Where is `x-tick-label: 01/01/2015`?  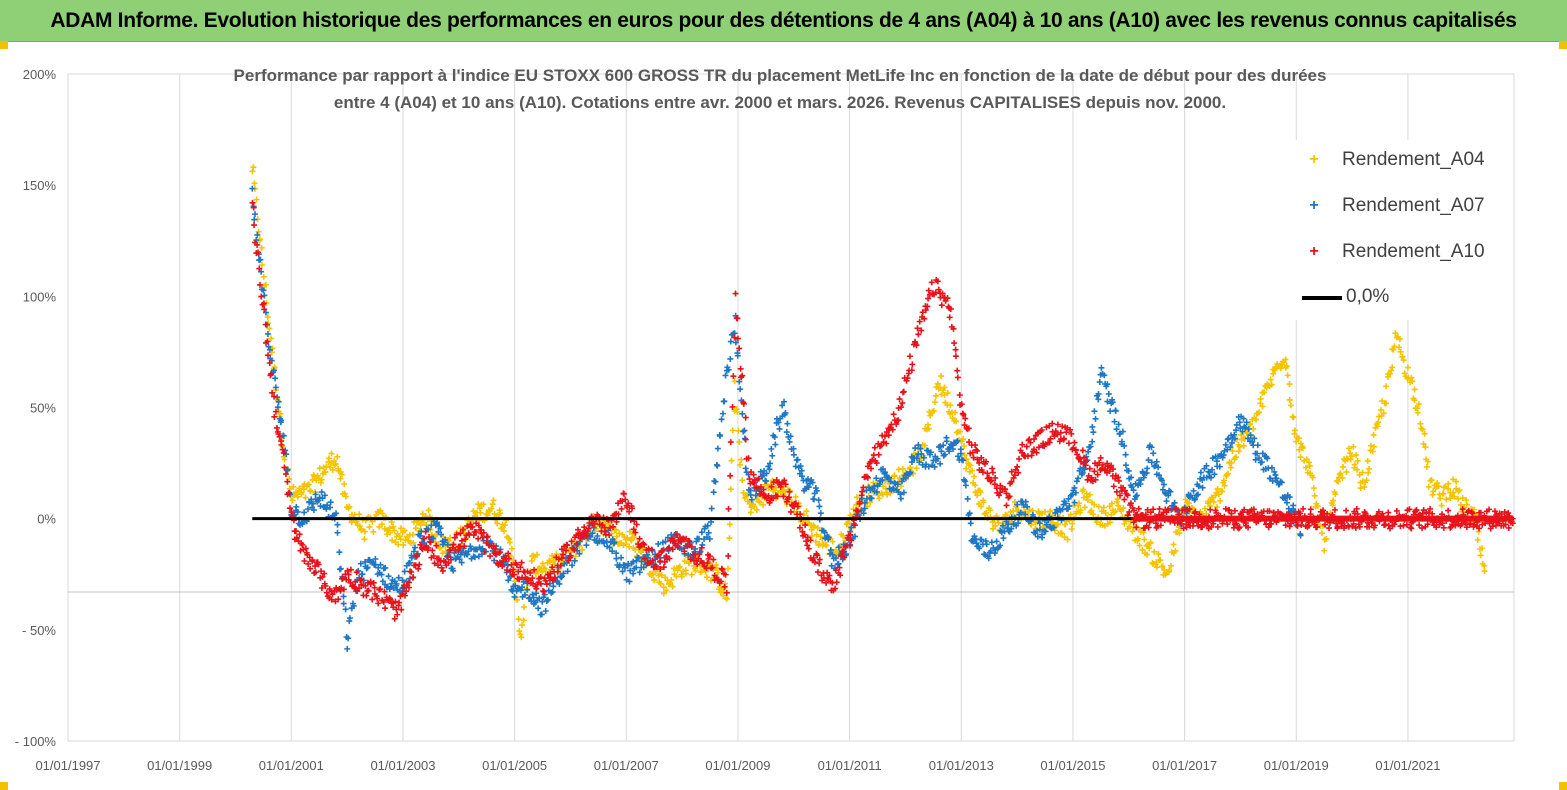
x-tick-label: 01/01/2015 is located at coordinates (1072, 765).